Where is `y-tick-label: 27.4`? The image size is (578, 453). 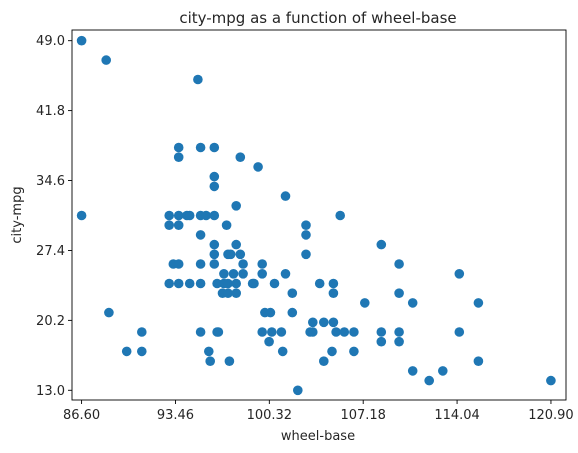 y-tick-label: 27.4 is located at coordinates (50, 251).